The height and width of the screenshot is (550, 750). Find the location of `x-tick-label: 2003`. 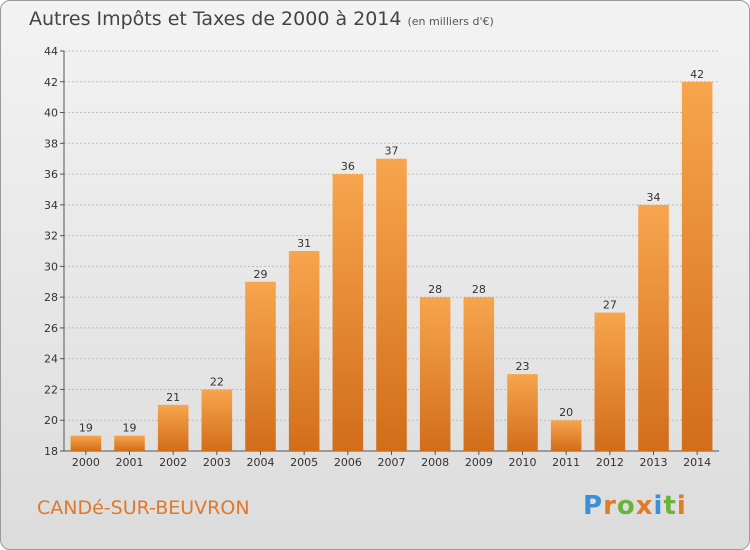

x-tick-label: 2003 is located at coordinates (217, 462).